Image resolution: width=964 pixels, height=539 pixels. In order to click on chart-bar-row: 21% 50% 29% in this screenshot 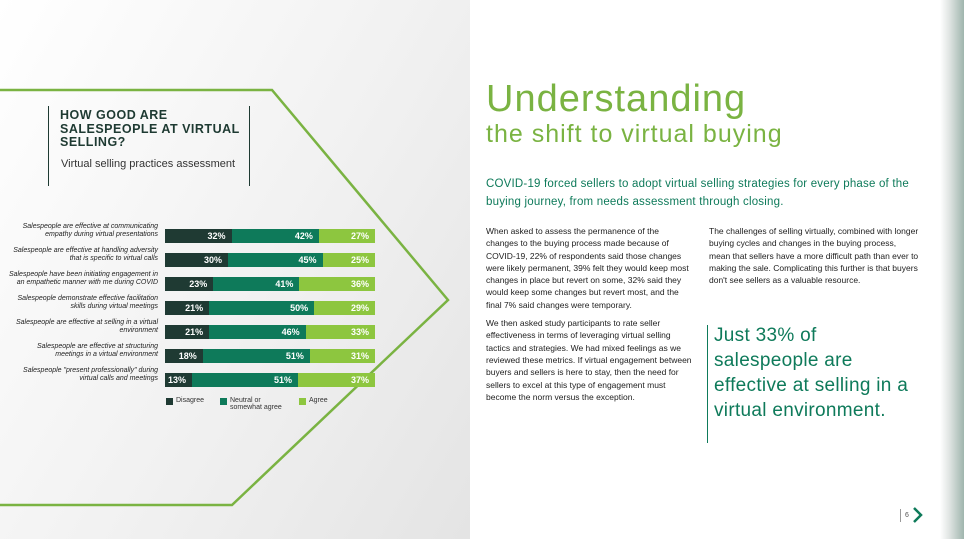, I will do `click(270, 308)`.